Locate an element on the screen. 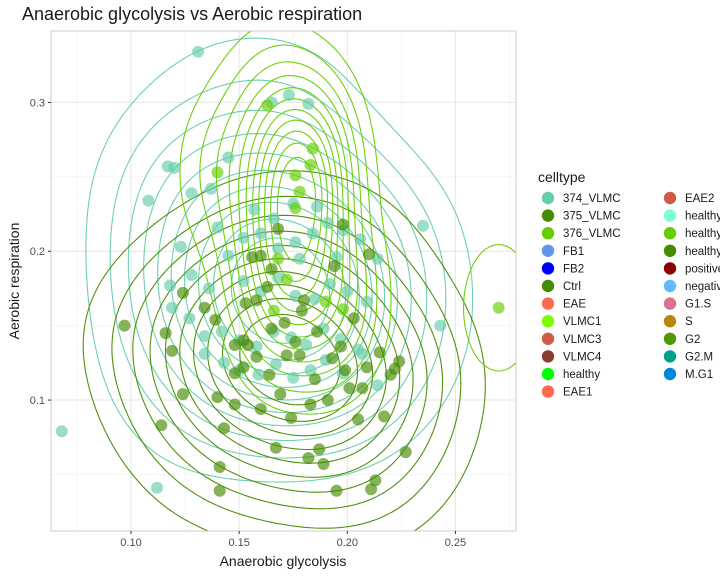  legend-label: VLMC1 is located at coordinates (582, 322).